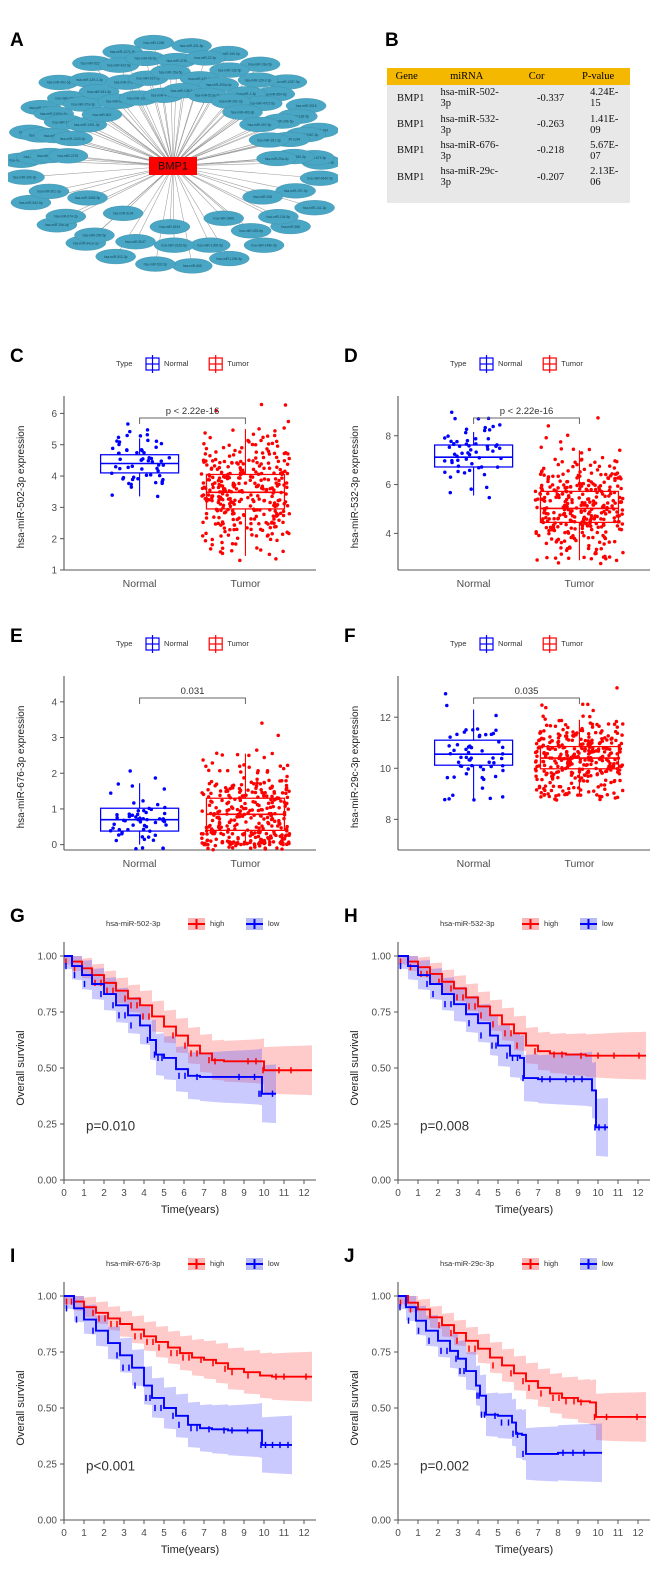 This screenshot has width=668, height=1575. Describe the element at coordinates (192, 415) in the screenshot. I see `significance-bracket: p < 2.22e-16` at that location.